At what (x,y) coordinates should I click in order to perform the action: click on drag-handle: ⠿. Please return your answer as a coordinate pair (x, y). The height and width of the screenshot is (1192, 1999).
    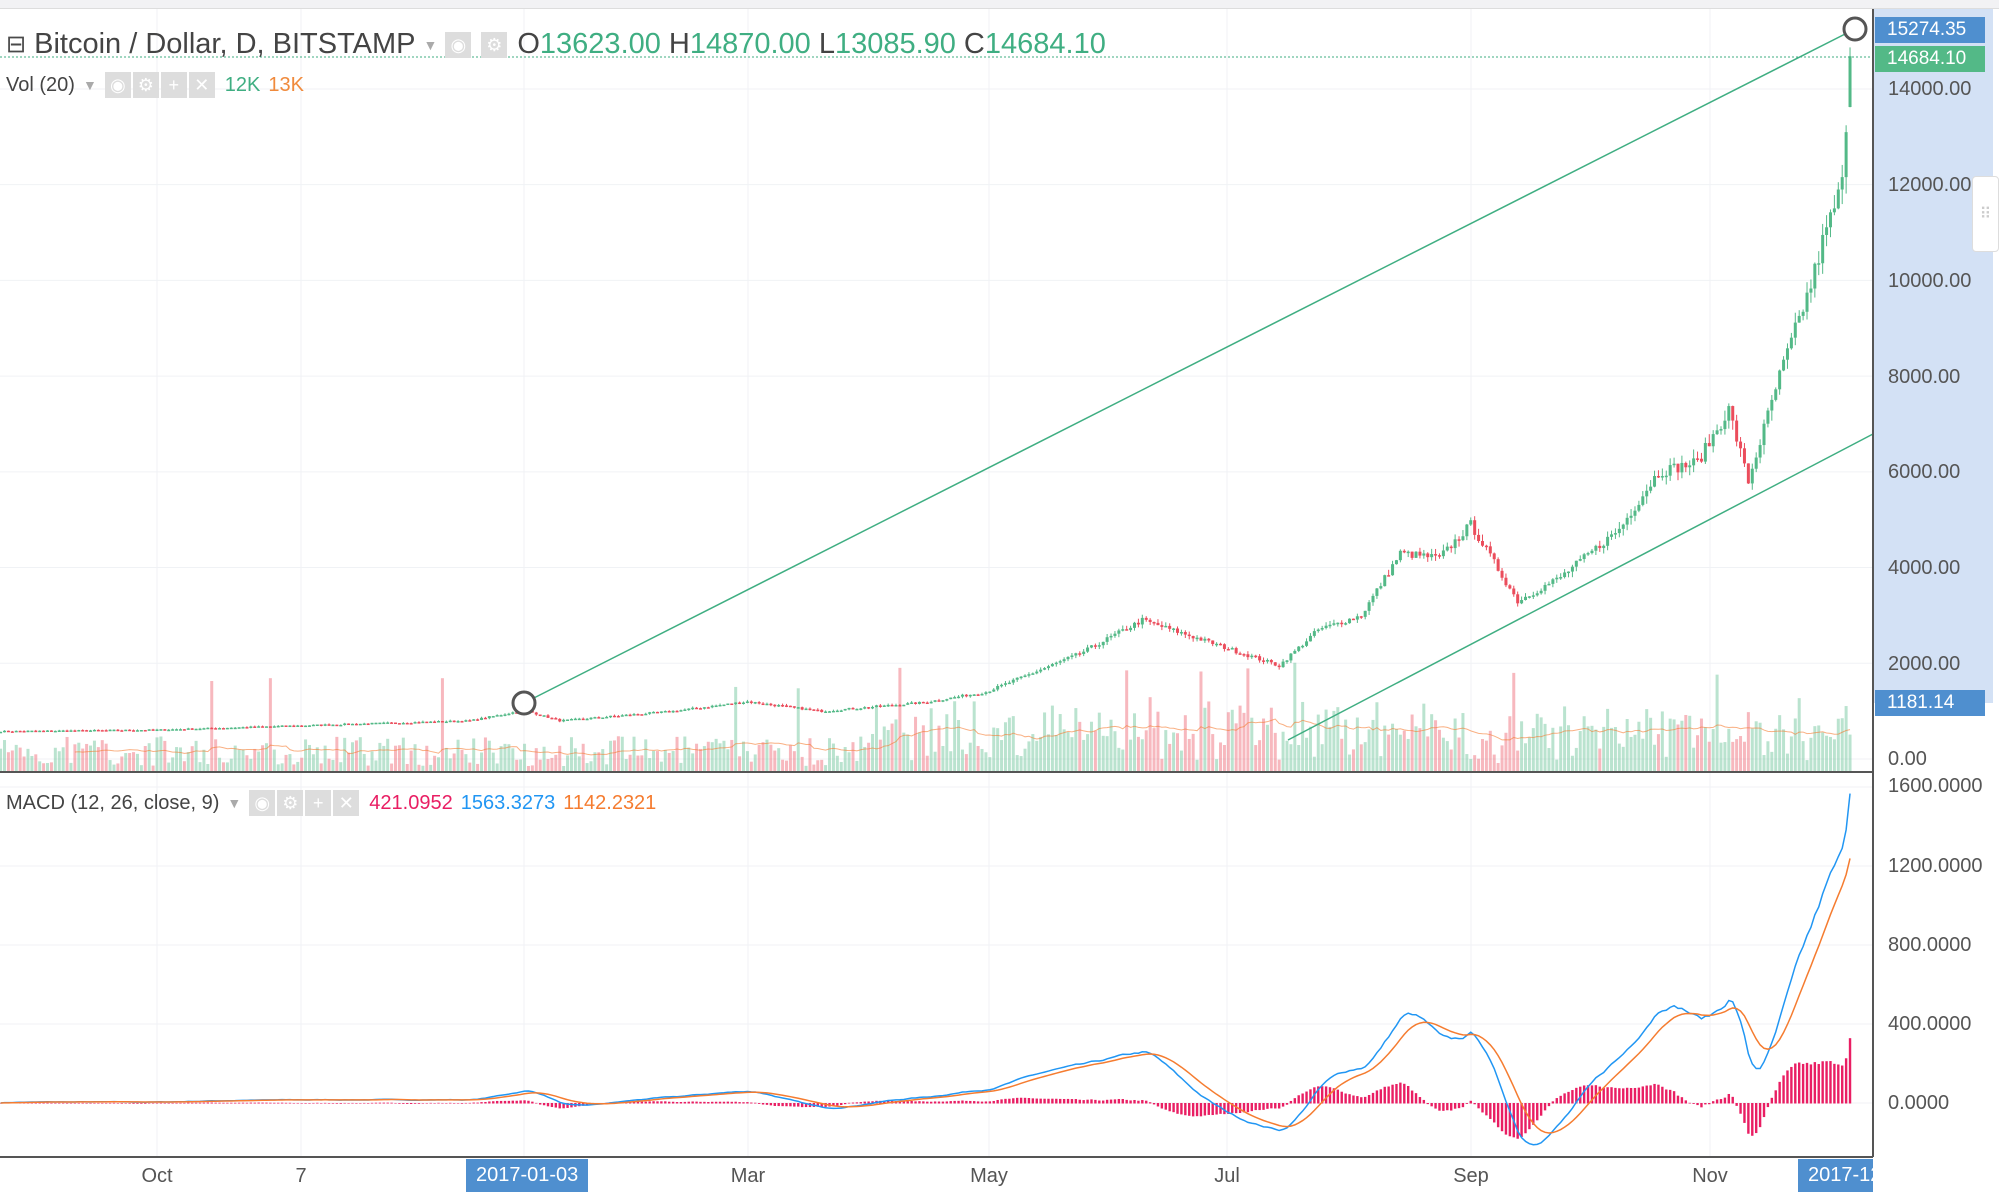
    Looking at the image, I should click on (1985, 214).